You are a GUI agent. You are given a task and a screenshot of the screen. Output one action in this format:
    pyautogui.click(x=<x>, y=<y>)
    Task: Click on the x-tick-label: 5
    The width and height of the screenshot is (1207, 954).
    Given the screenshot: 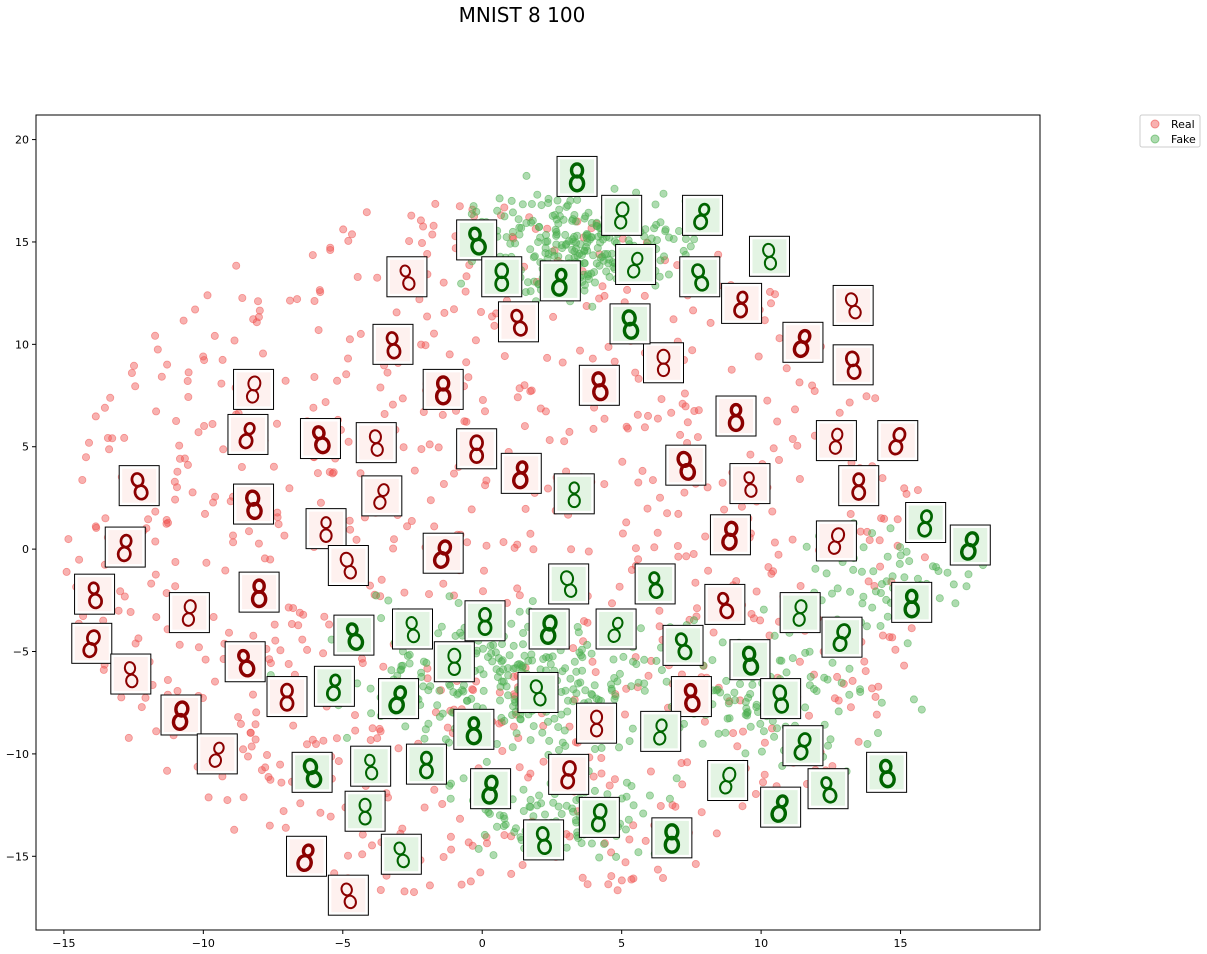 What is the action you would take?
    pyautogui.click(x=621, y=943)
    